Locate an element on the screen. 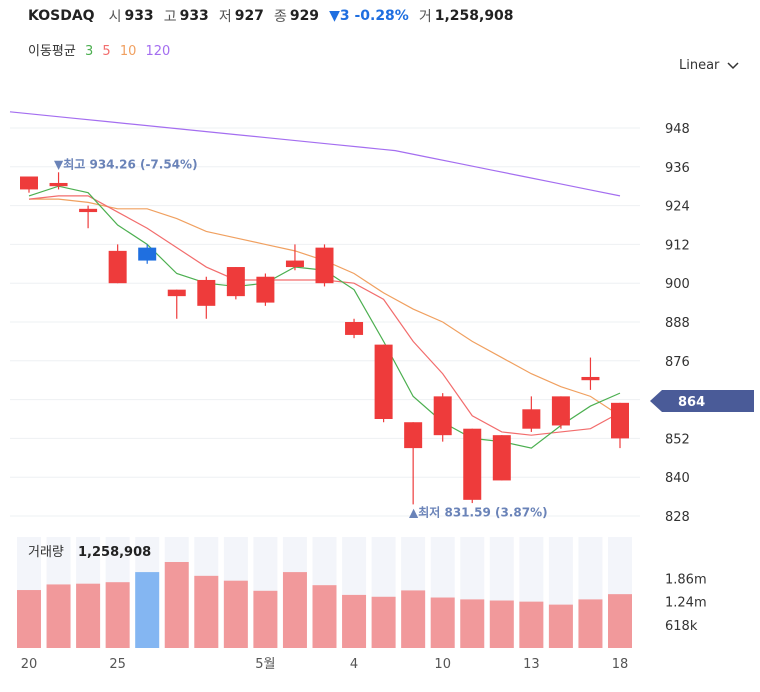 The image size is (760, 692). volume-title-value: 1,258,908 is located at coordinates (114, 552).